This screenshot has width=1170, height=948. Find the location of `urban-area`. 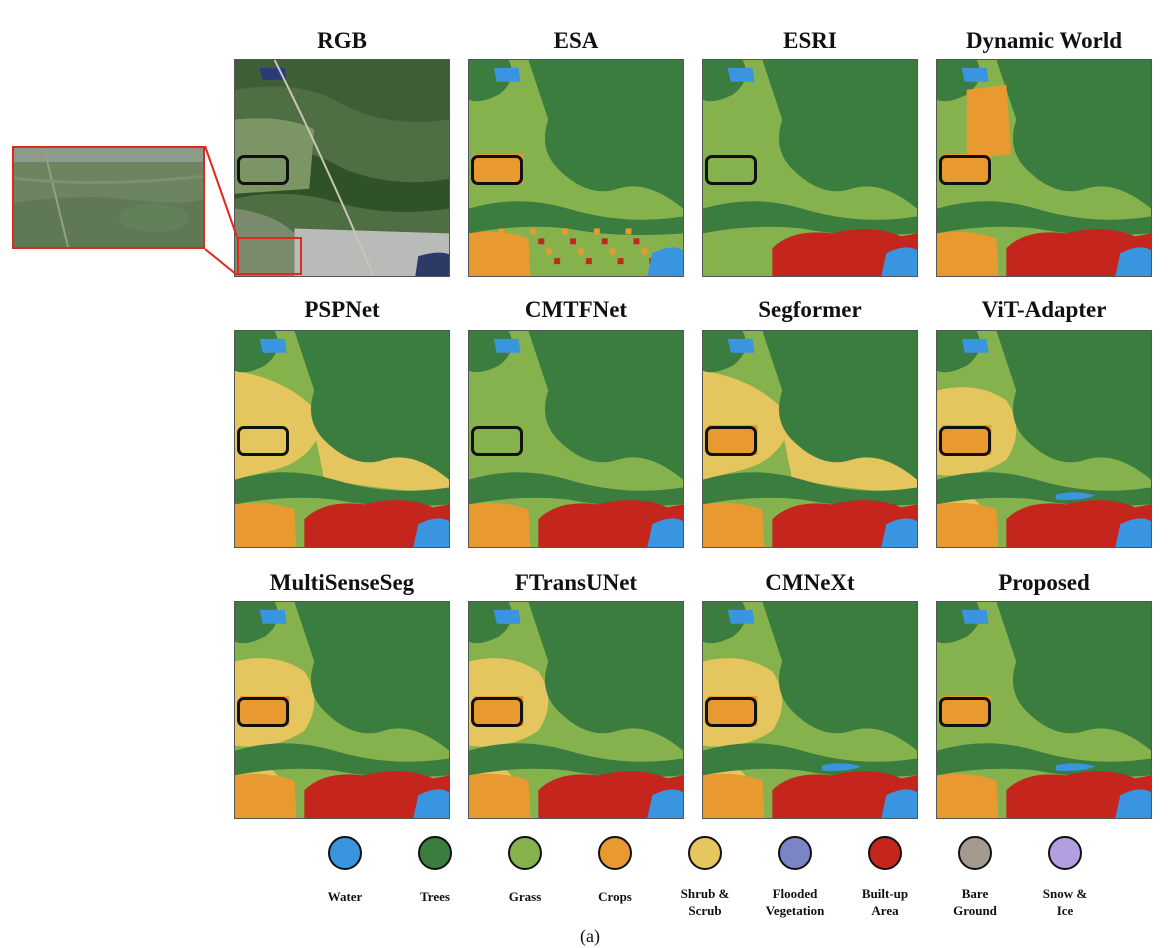

urban-area is located at coordinates (371, 252).